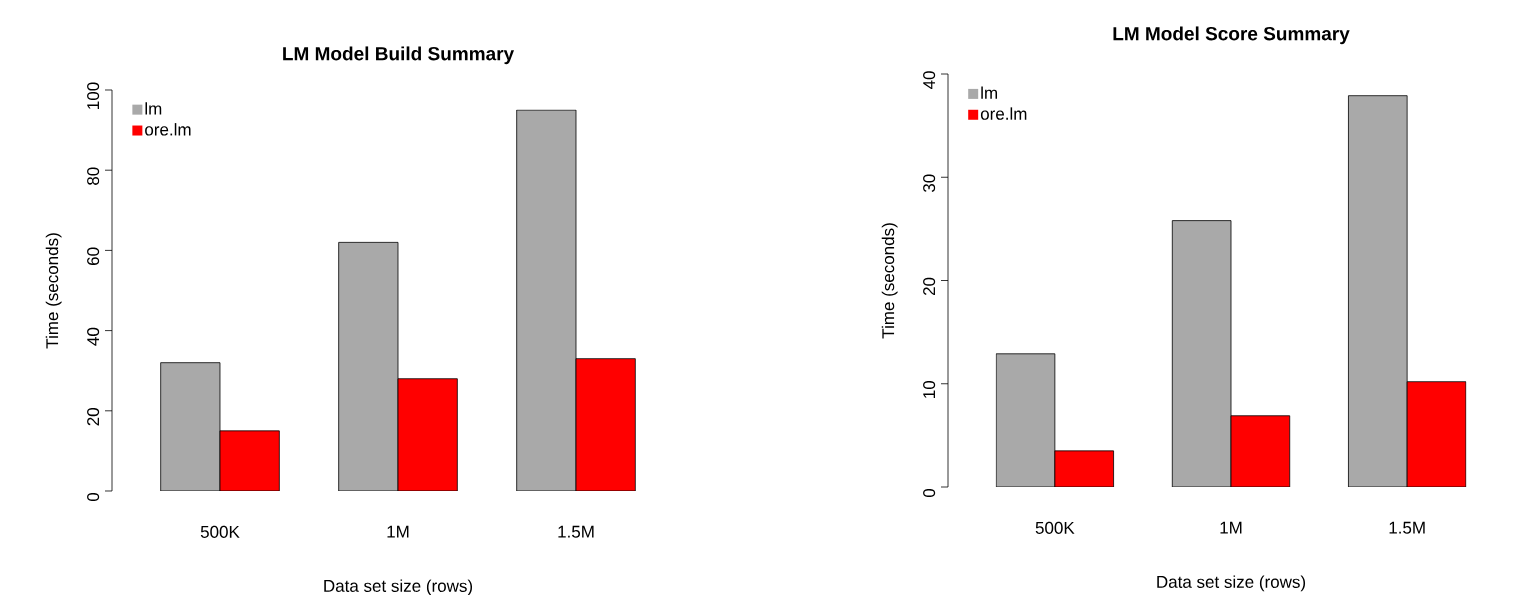 The image size is (1518, 595). What do you see at coordinates (929, 183) in the screenshot?
I see `y-tick-label: 30` at bounding box center [929, 183].